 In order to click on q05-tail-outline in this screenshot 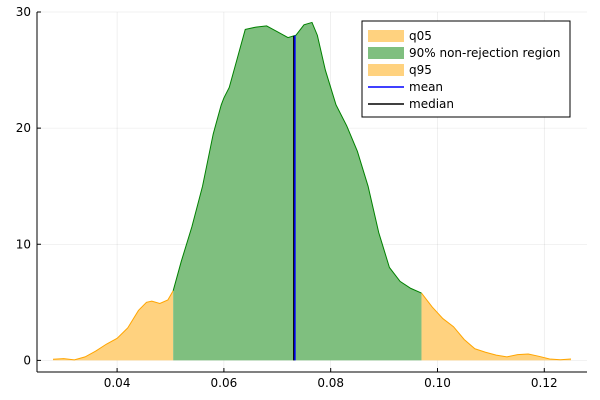, I will do `click(113, 325)`.